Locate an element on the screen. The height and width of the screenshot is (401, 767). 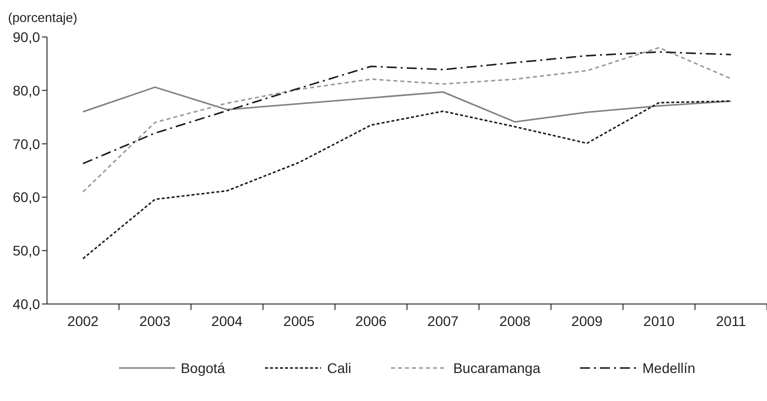
y-tick-label: 50,0 is located at coordinates (26, 250).